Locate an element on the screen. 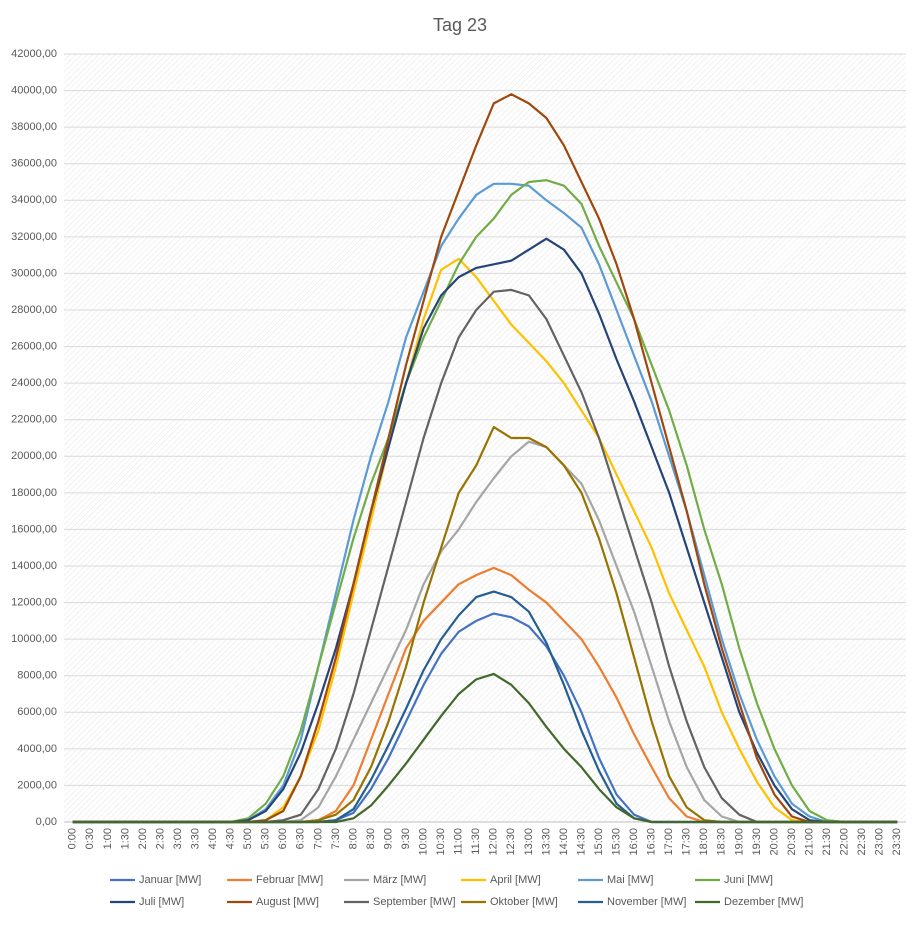  x-tick-label: 23:30 is located at coordinates (897, 842).